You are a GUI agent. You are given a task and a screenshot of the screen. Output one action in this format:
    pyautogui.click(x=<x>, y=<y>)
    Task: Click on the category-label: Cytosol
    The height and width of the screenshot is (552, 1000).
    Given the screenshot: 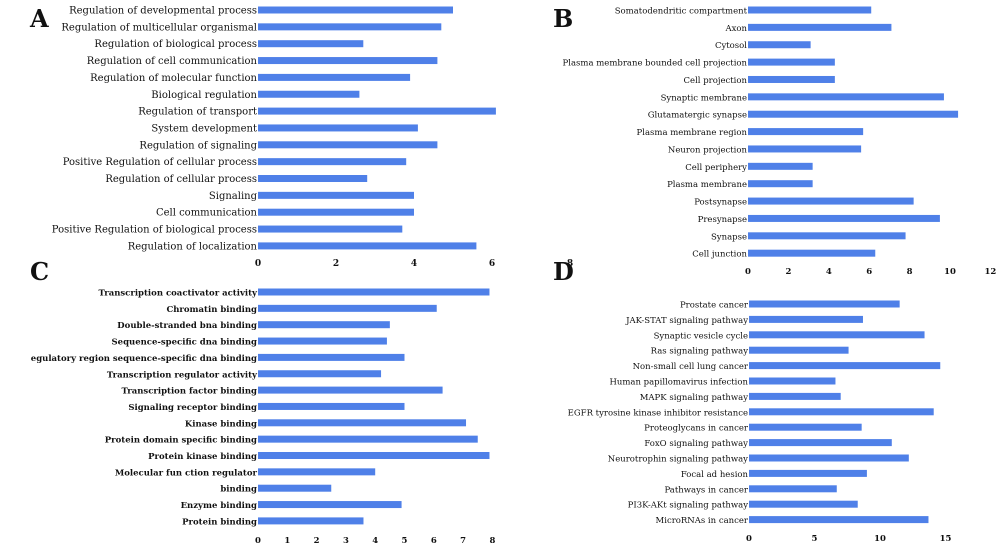 What is the action you would take?
    pyautogui.click(x=731, y=46)
    